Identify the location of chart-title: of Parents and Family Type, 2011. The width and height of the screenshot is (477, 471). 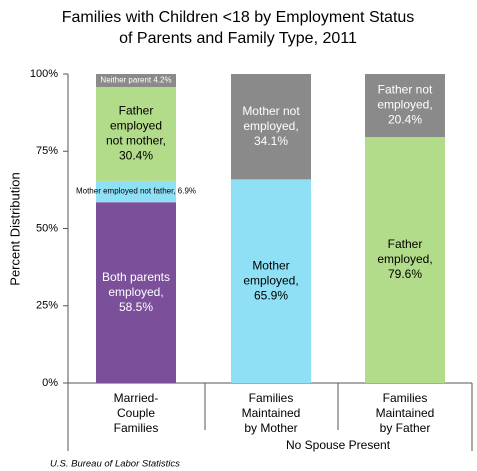
(238, 38).